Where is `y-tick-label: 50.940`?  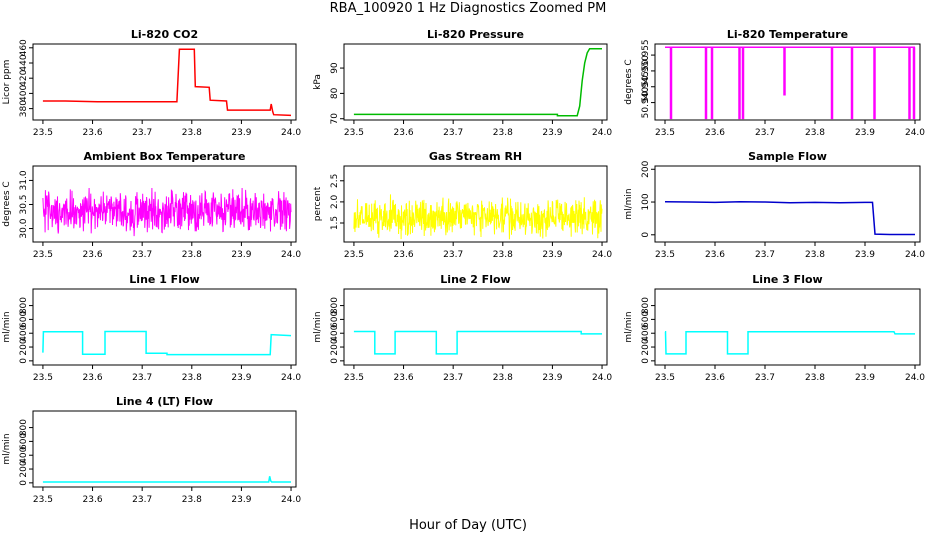
y-tick-label: 50.940 is located at coordinates (646, 103).